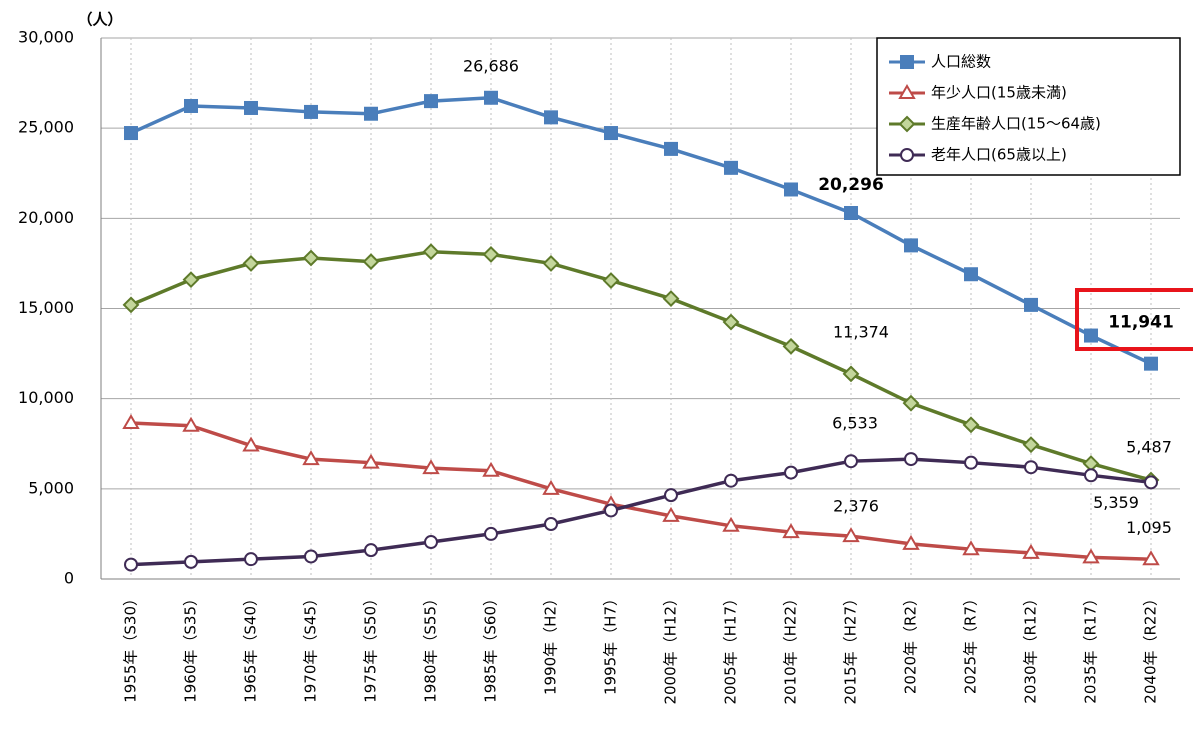 The width and height of the screenshot is (1193, 737). I want to click on x-tick-label: 2025年（R7）, so click(971, 642).